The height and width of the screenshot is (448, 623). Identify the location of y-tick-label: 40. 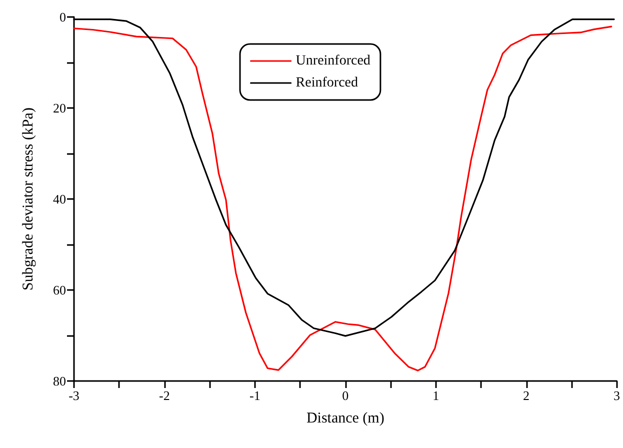
(59, 199).